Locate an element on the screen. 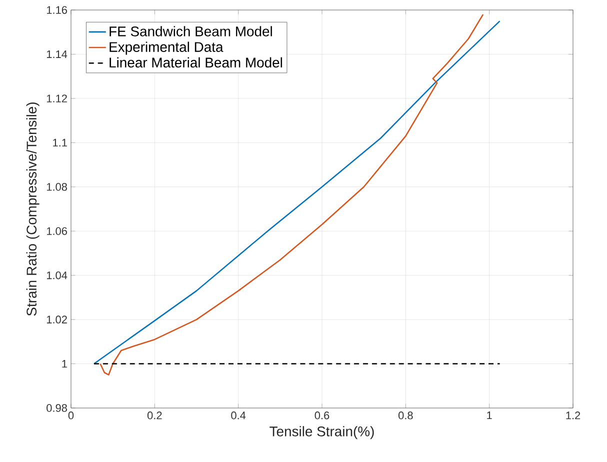 The height and width of the screenshot is (462, 607). x-axis-title: Tensile Strain(%) is located at coordinates (322, 433).